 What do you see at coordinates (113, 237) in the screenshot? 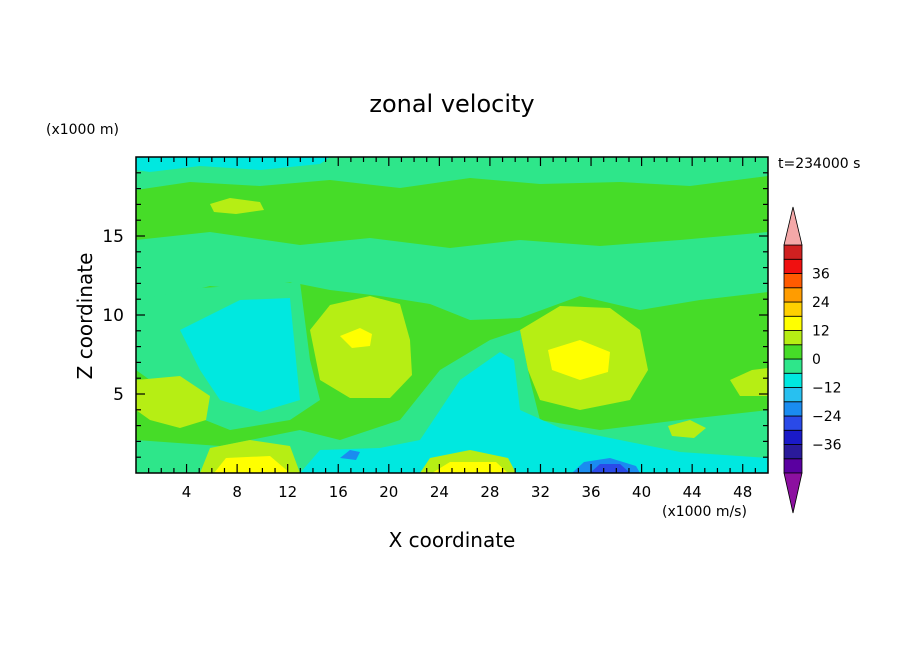
I see `y-tick-label: 15` at bounding box center [113, 237].